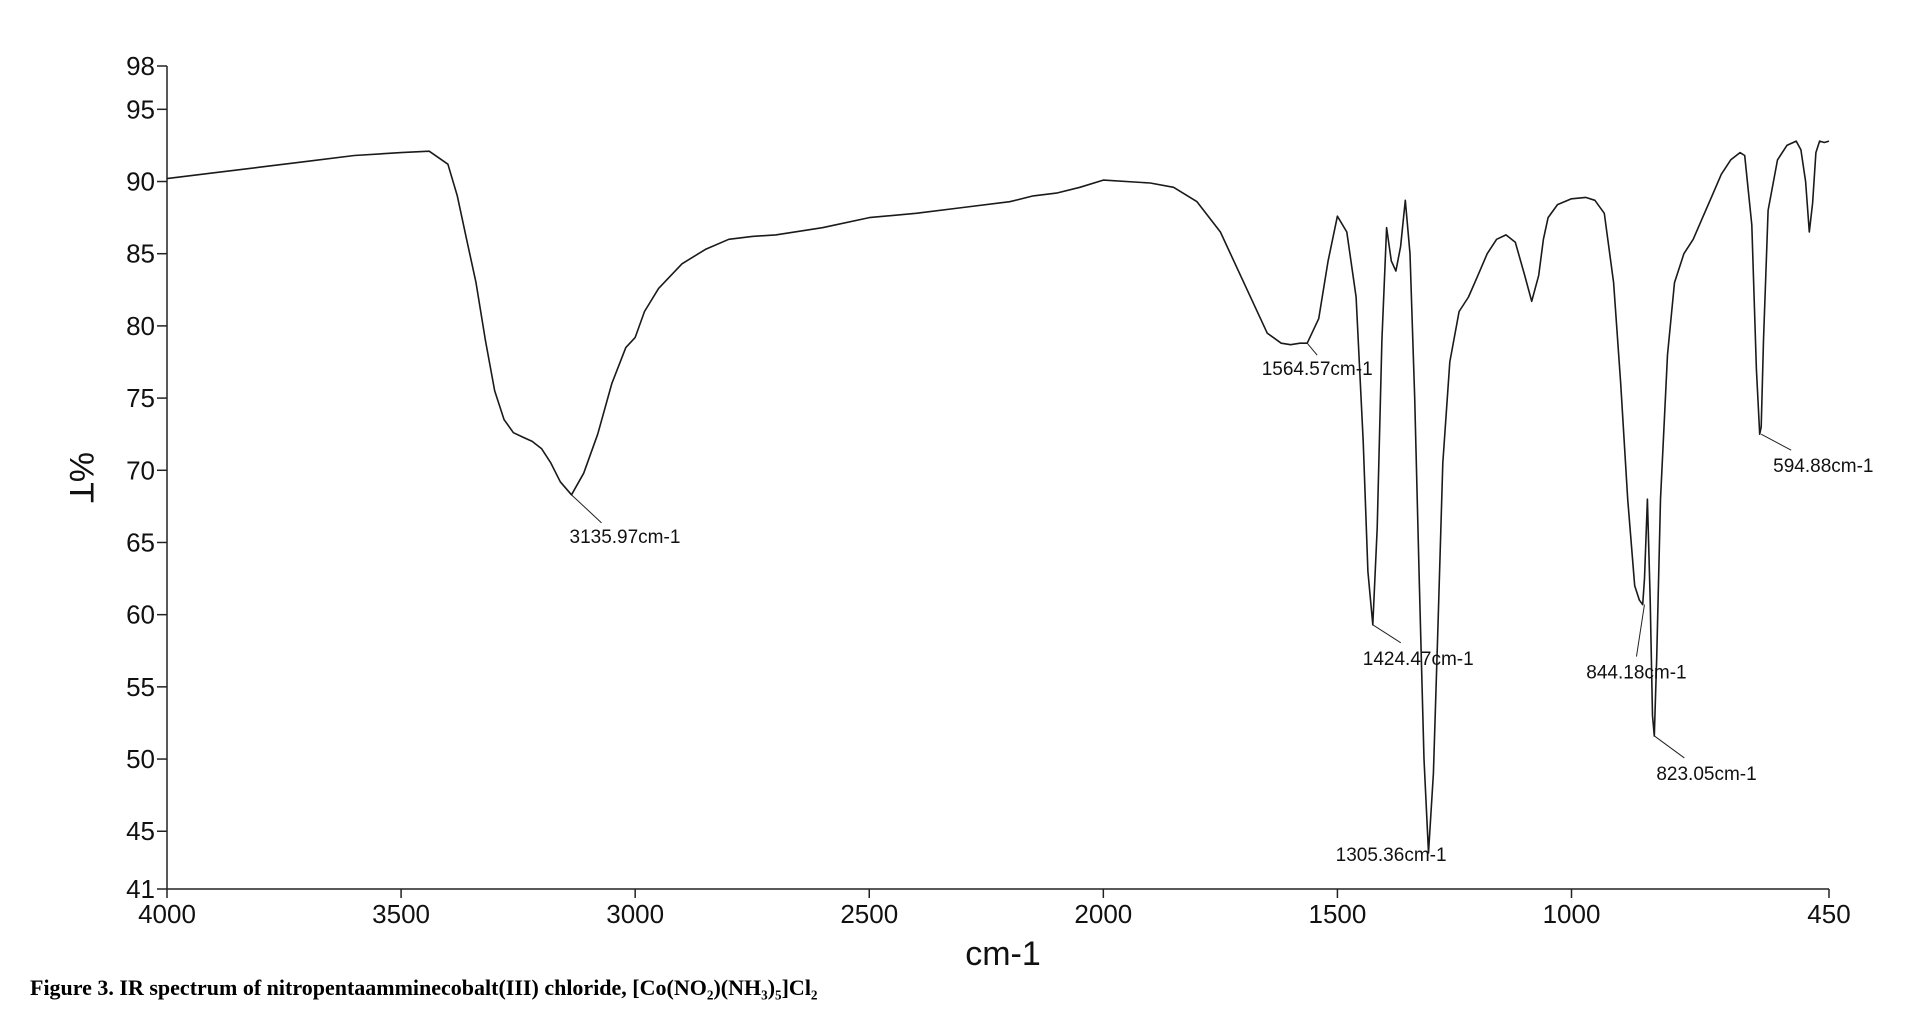  Describe the element at coordinates (81, 477) in the screenshot. I see `y-axis-title: %T` at that location.